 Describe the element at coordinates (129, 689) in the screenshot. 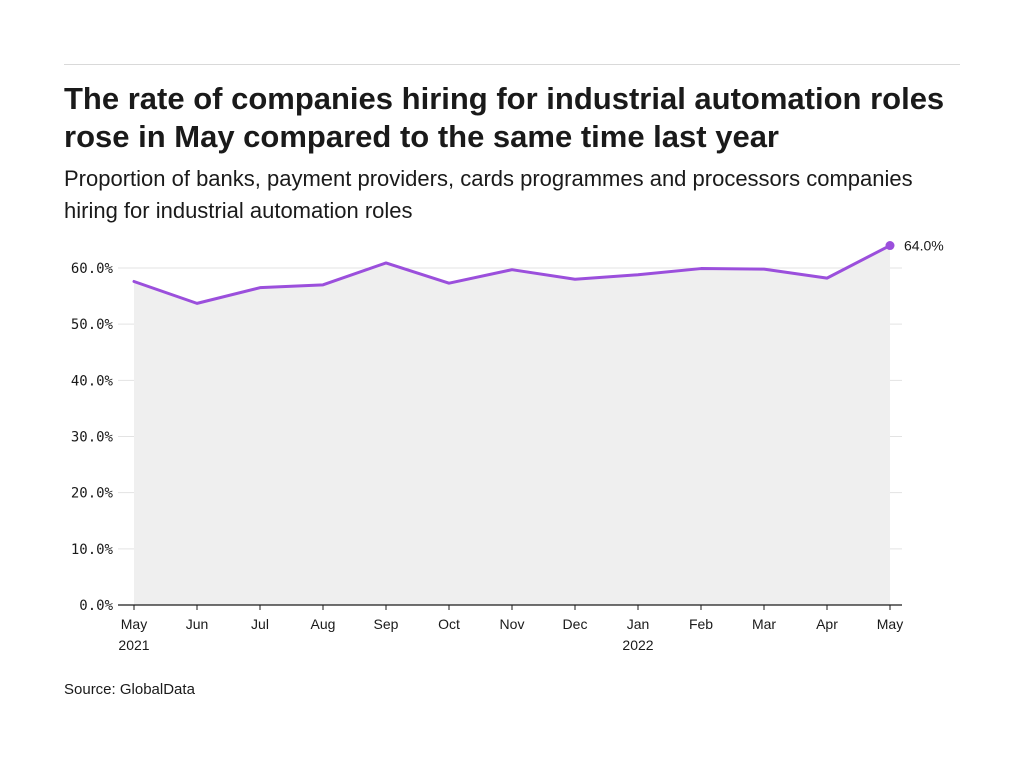

I see `source-note: Source: GlobalData` at that location.